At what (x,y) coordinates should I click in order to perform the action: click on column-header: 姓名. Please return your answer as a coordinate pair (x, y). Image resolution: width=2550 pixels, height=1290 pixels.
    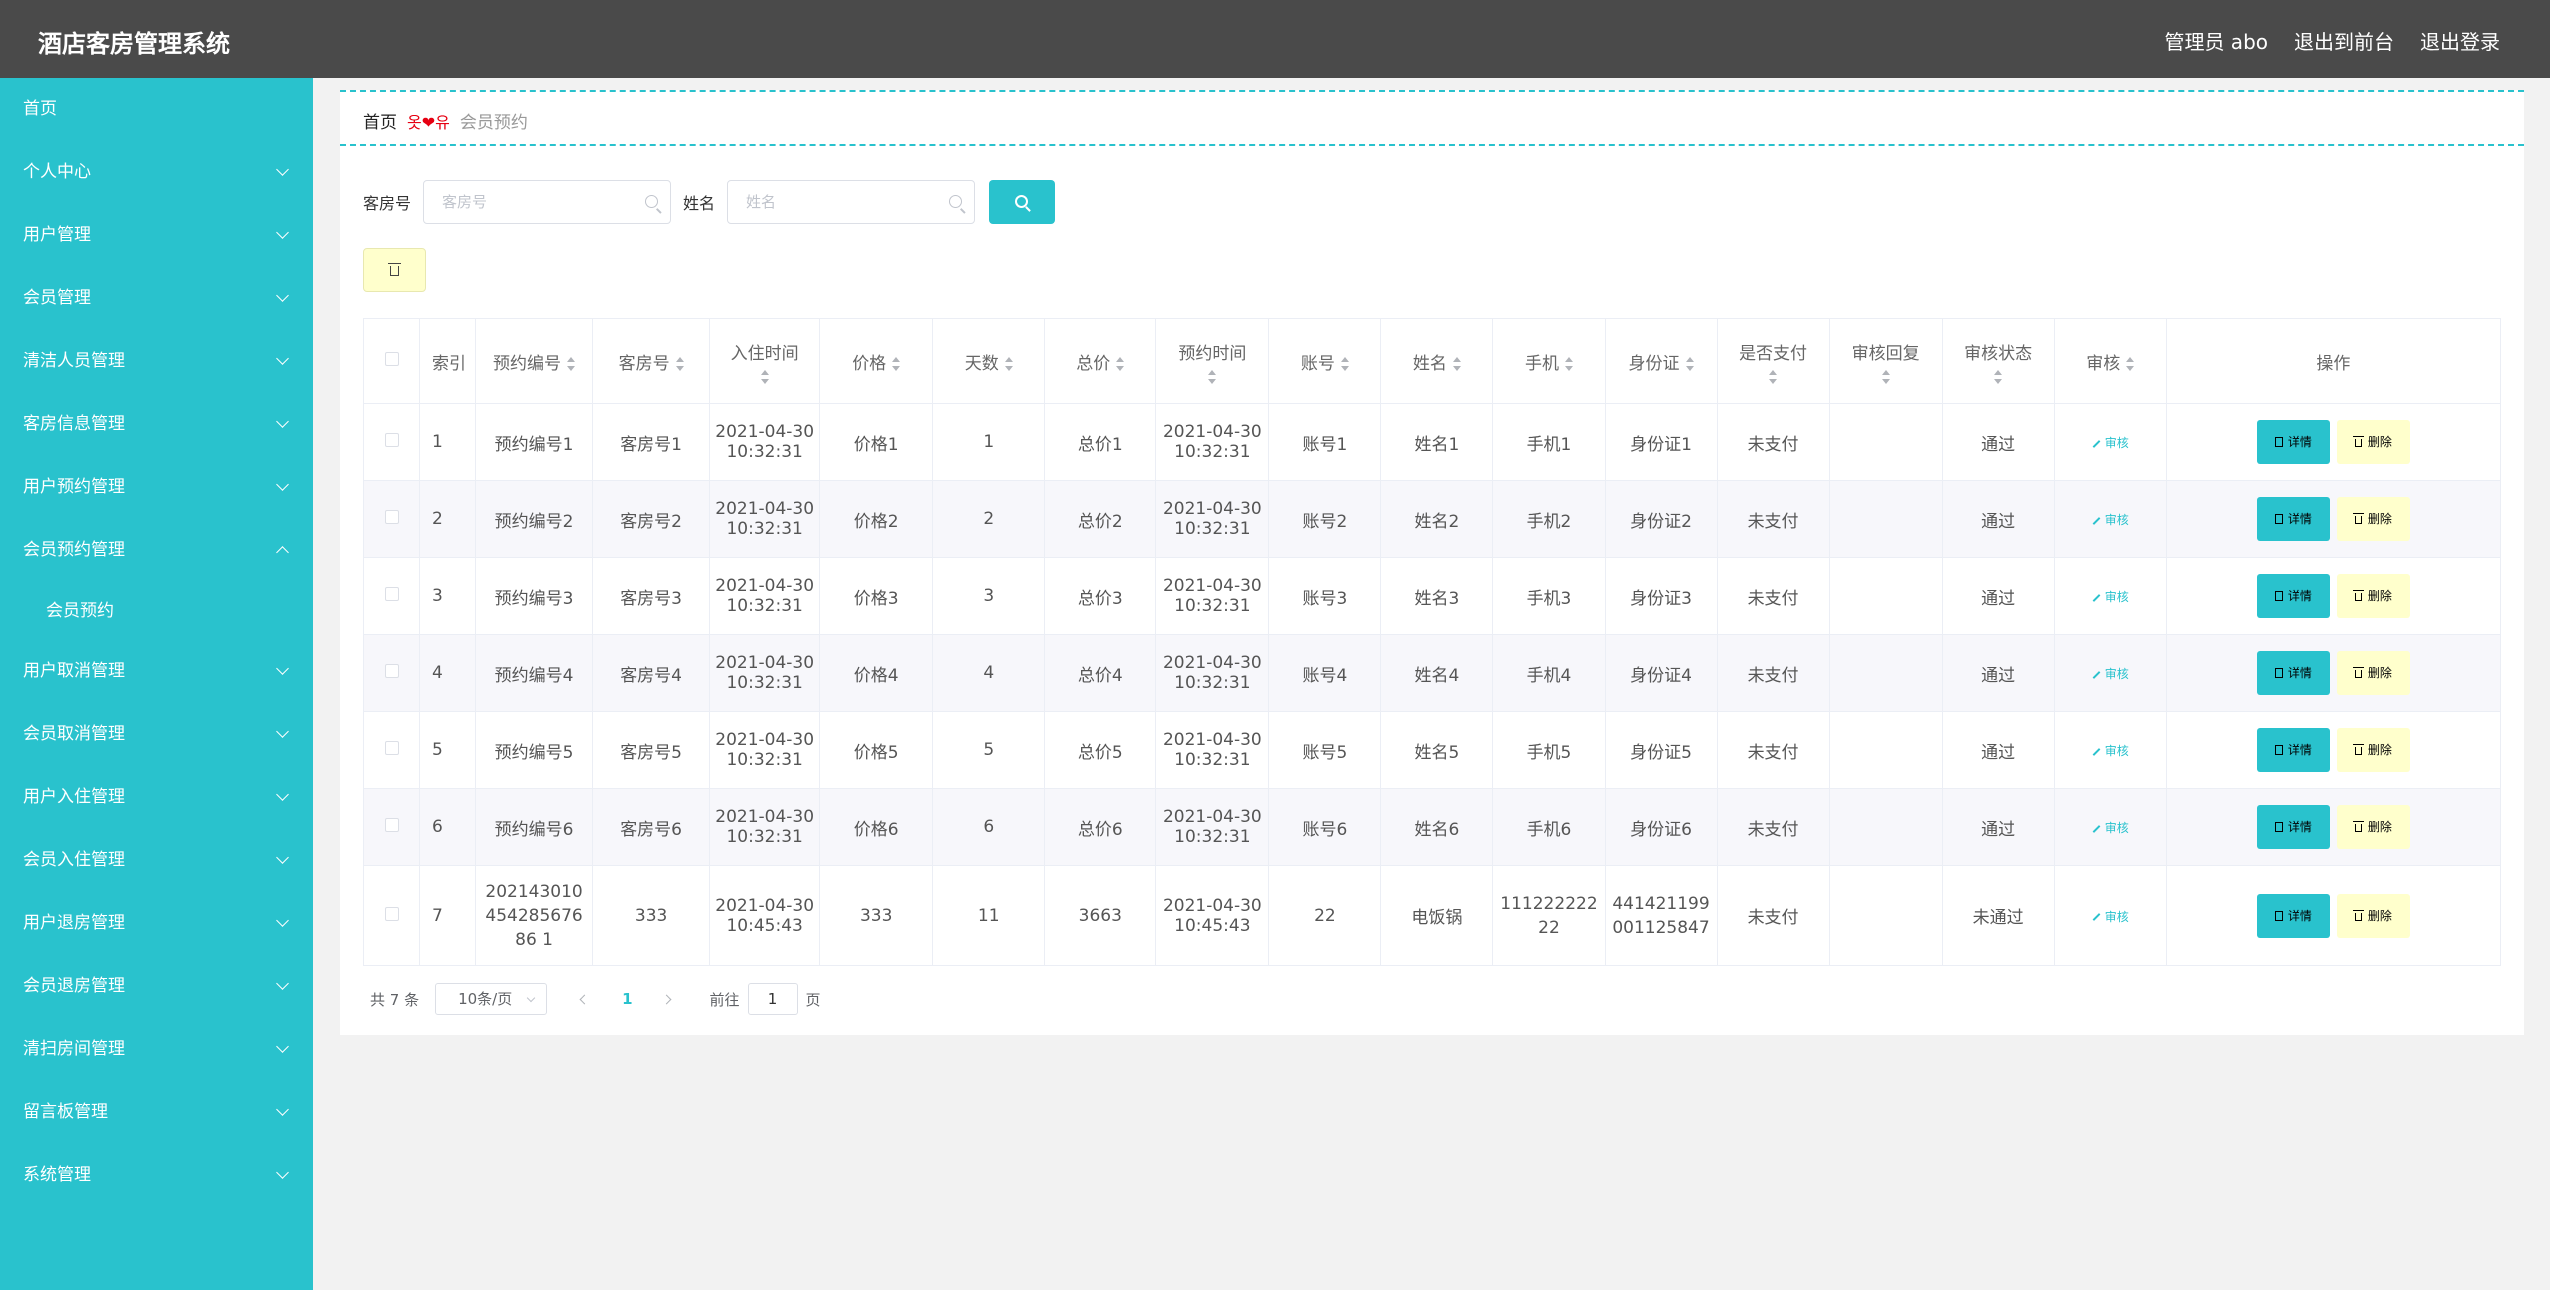
    Looking at the image, I should click on (1437, 361).